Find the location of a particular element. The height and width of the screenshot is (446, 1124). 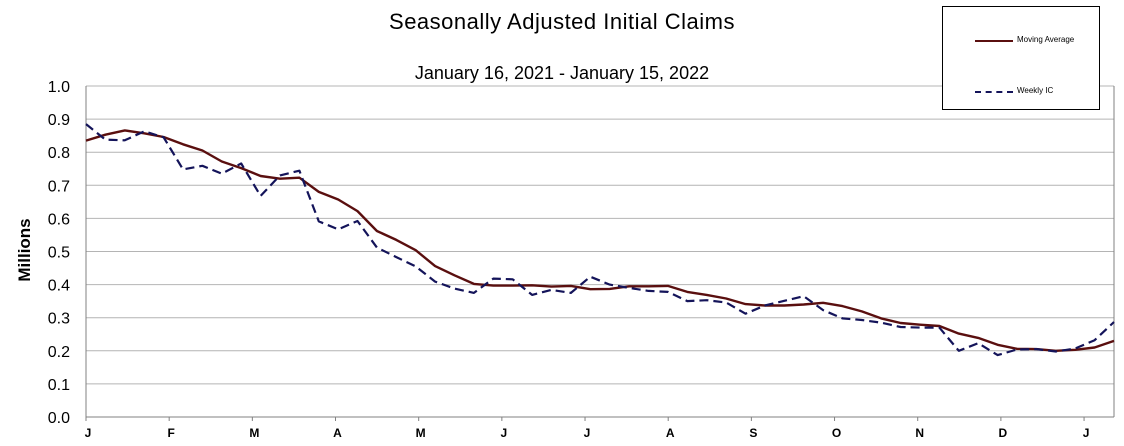

legend-label-weekly-ic: Weekly IC is located at coordinates (1035, 90).